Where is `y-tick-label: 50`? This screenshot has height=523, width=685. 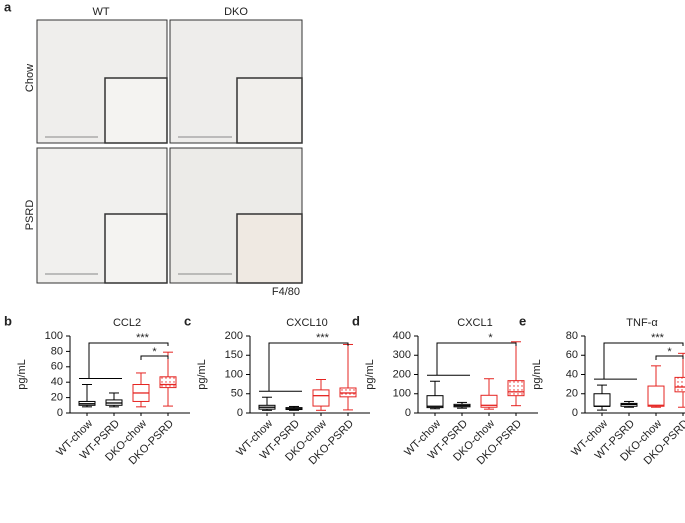
y-tick-label: 50 is located at coordinates (237, 394).